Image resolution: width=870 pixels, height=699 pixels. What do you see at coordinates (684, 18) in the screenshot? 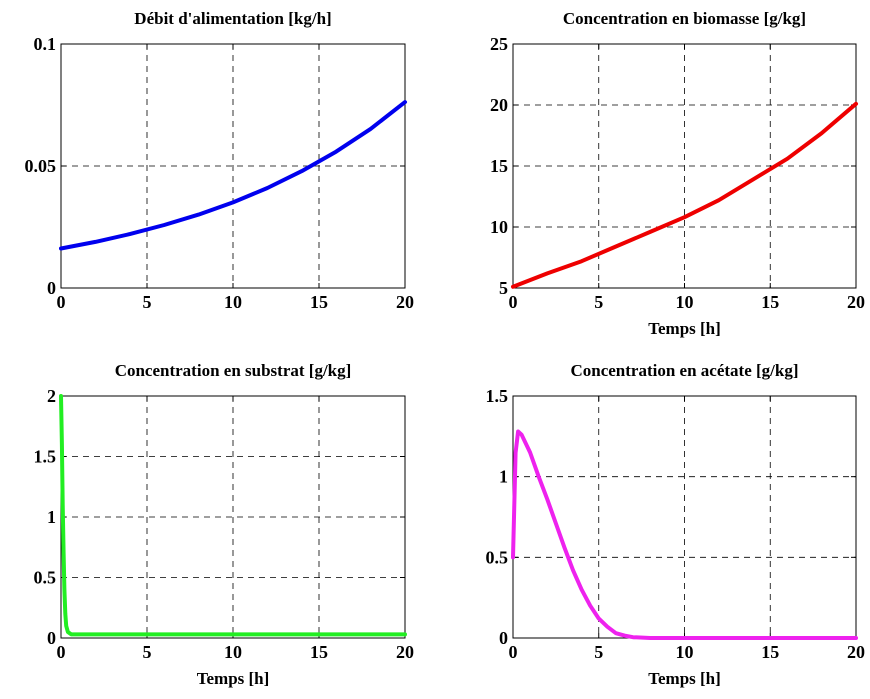
I see `chart-title: Concentration en biomasse [g/kg]` at bounding box center [684, 18].